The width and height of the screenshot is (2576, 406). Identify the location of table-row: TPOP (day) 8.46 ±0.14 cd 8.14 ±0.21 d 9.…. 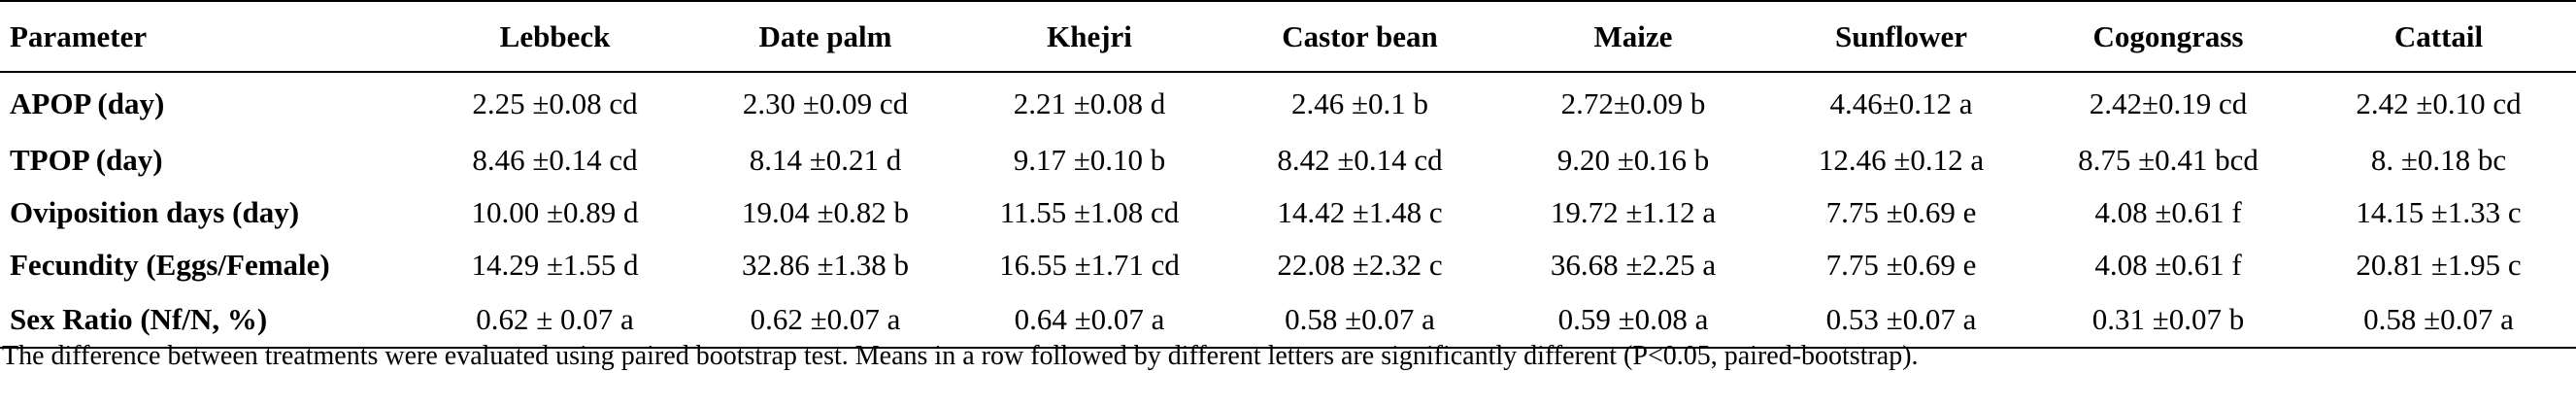
(1288, 159).